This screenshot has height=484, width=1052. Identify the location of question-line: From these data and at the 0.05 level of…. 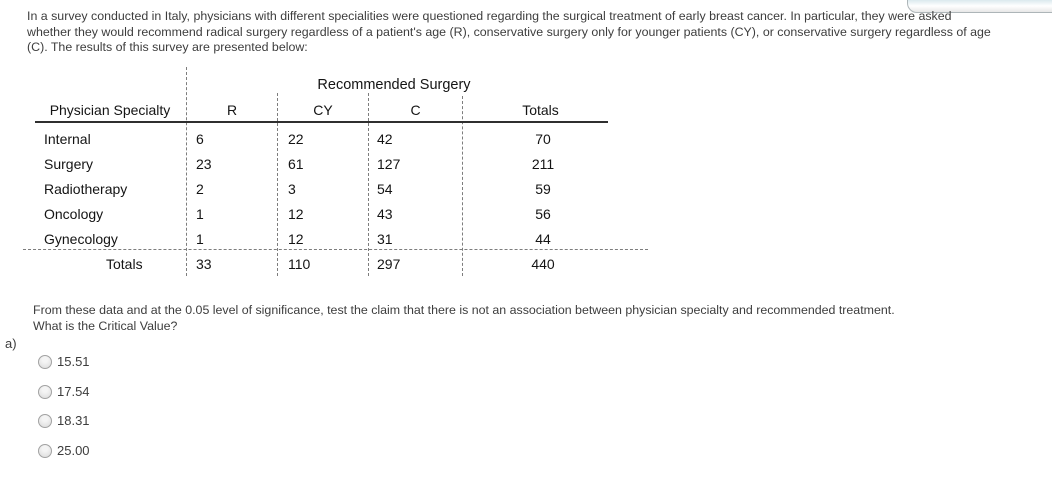
(464, 310).